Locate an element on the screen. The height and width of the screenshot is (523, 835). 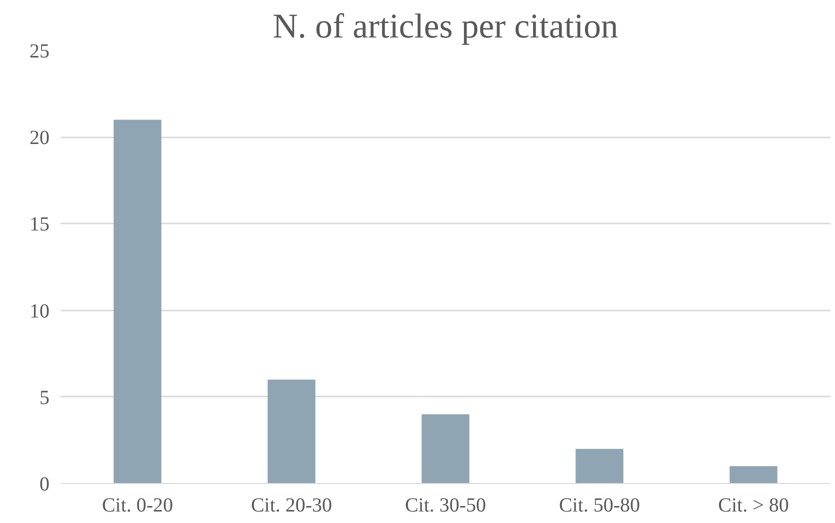
x-tick-label: Cit. 50-80 is located at coordinates (599, 505).